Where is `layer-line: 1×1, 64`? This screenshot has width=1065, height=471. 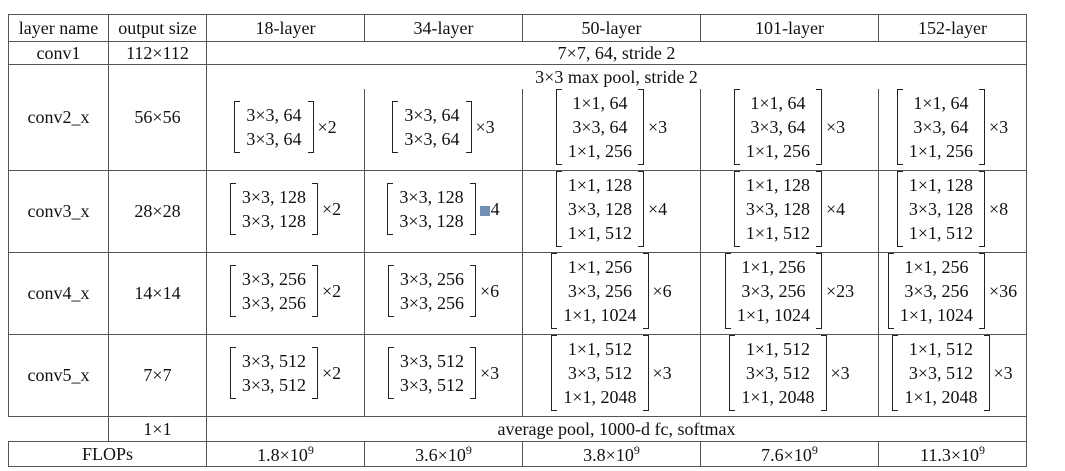
layer-line: 1×1, 64 is located at coordinates (941, 103).